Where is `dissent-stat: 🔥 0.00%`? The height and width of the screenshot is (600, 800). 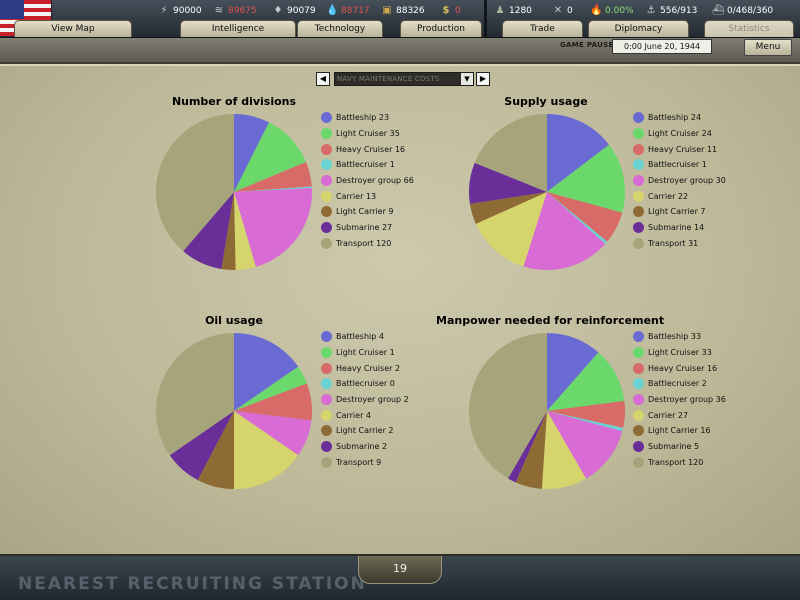
dissent-stat: 🔥 0.00% is located at coordinates (612, 11).